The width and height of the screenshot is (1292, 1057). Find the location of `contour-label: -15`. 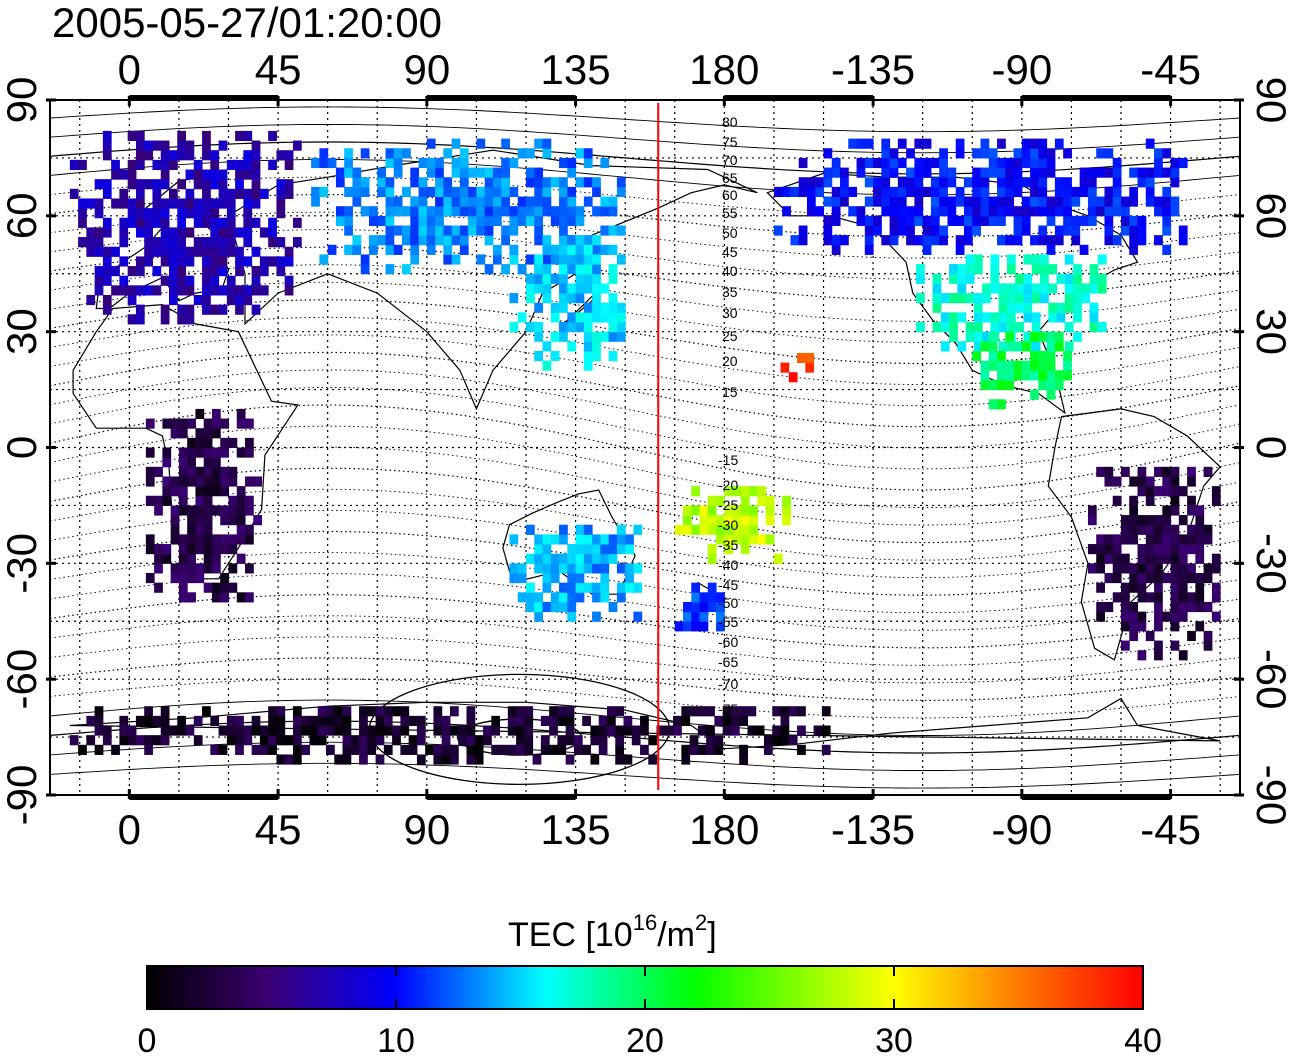

contour-label: -15 is located at coordinates (728, 460).